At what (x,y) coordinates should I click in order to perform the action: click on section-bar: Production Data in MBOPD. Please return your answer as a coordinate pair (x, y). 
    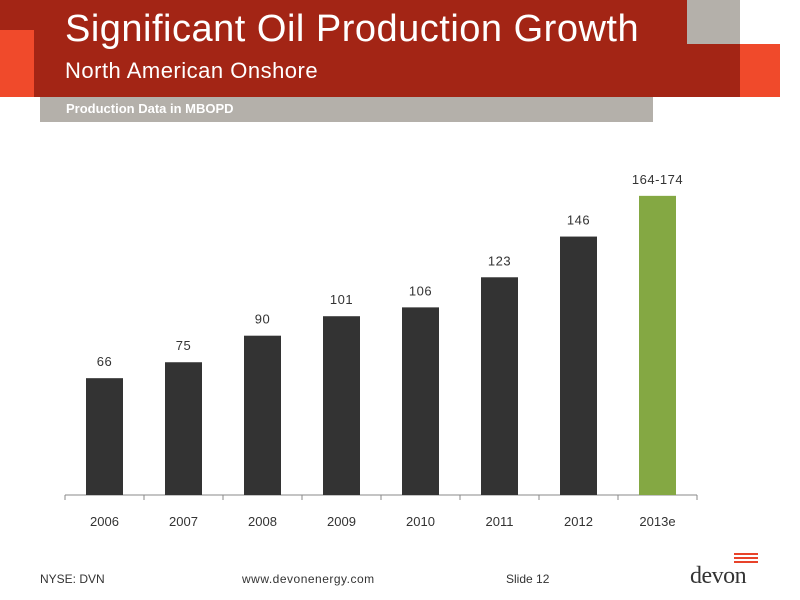
    Looking at the image, I should click on (346, 109).